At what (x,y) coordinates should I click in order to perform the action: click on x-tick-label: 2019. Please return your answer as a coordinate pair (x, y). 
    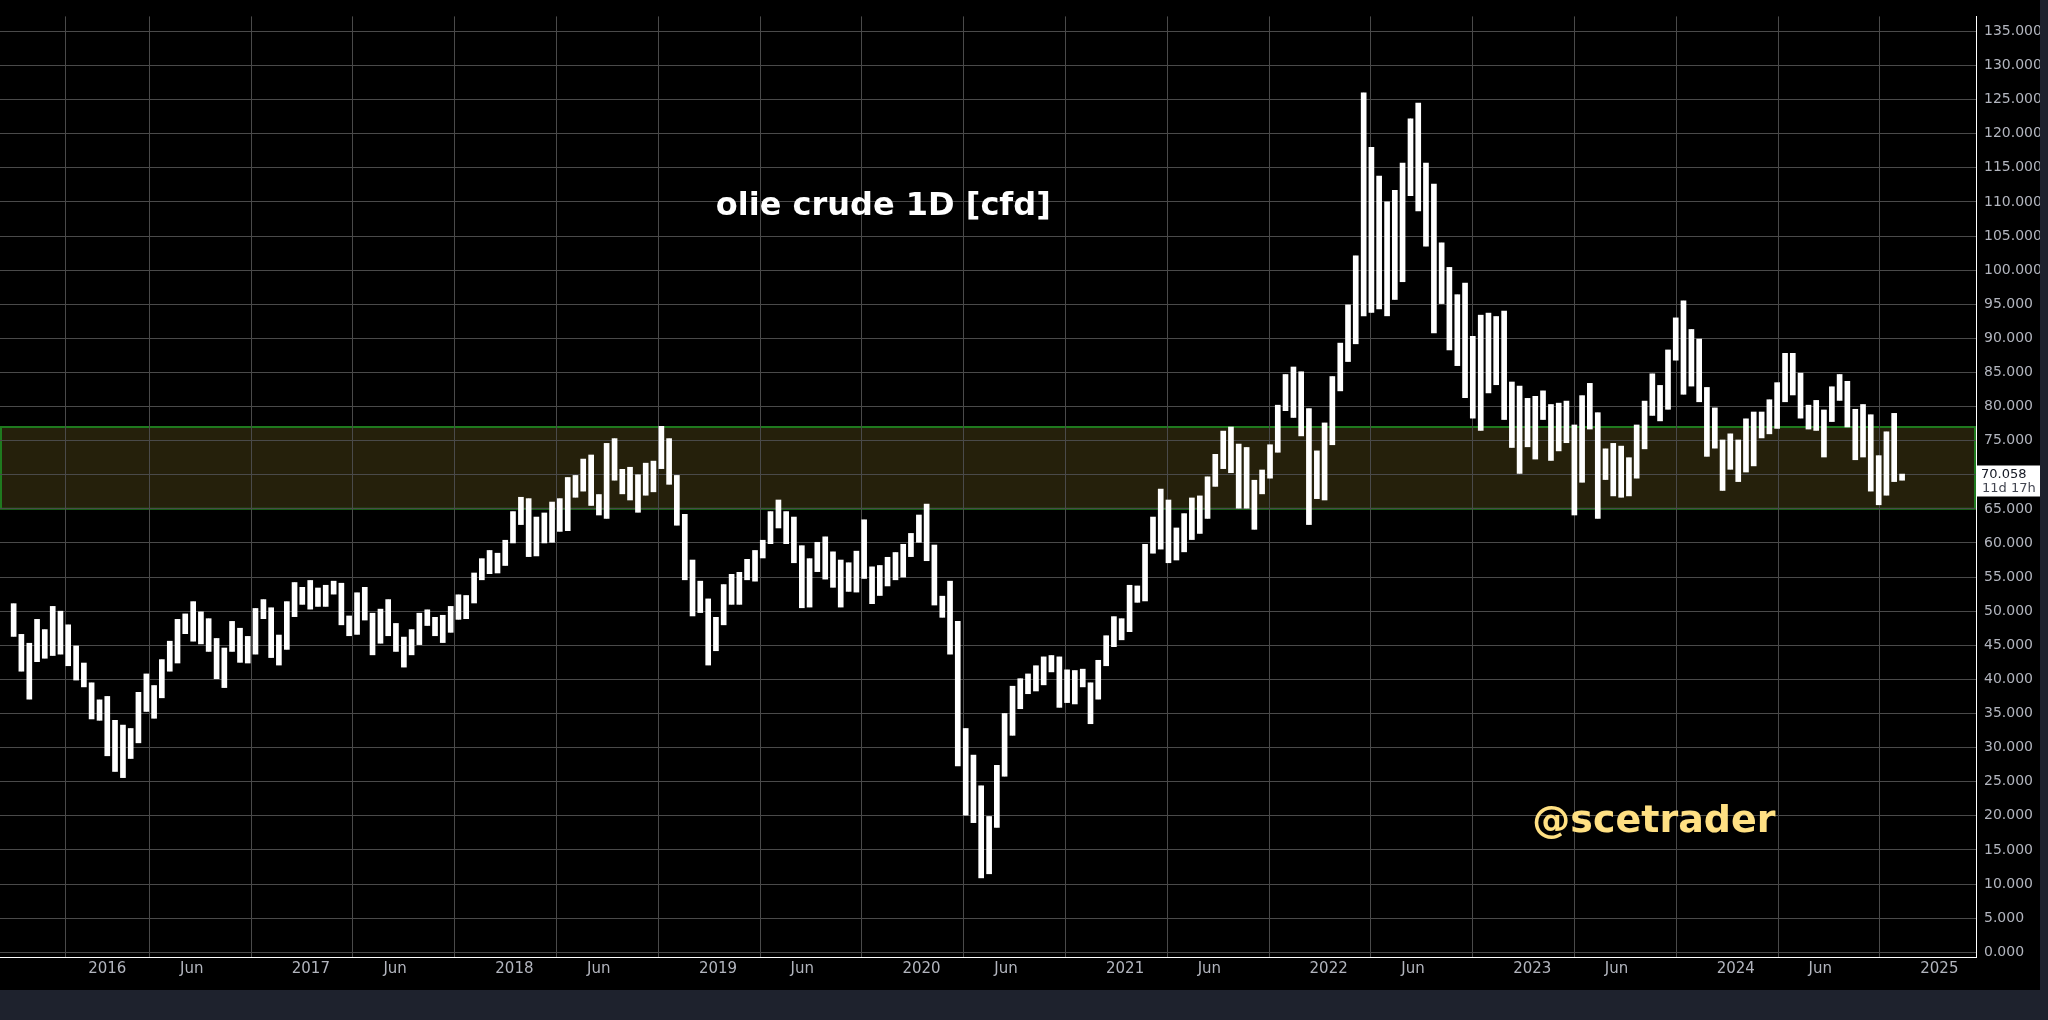
    Looking at the image, I should click on (718, 967).